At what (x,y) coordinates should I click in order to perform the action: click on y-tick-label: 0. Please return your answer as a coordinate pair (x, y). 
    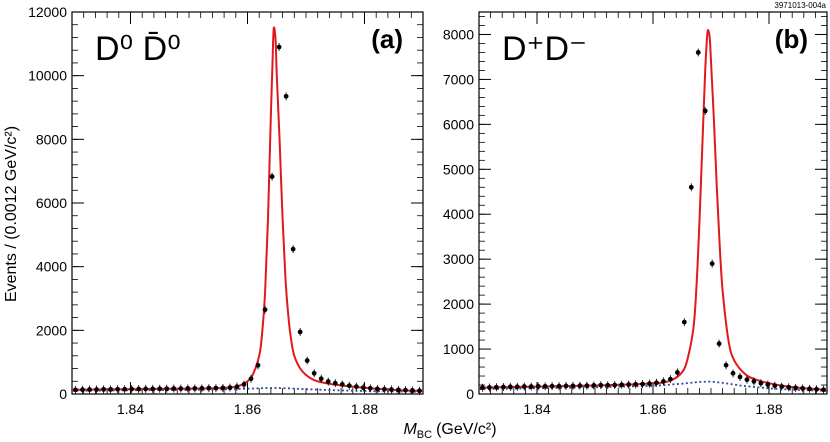
    Looking at the image, I should click on (470, 394).